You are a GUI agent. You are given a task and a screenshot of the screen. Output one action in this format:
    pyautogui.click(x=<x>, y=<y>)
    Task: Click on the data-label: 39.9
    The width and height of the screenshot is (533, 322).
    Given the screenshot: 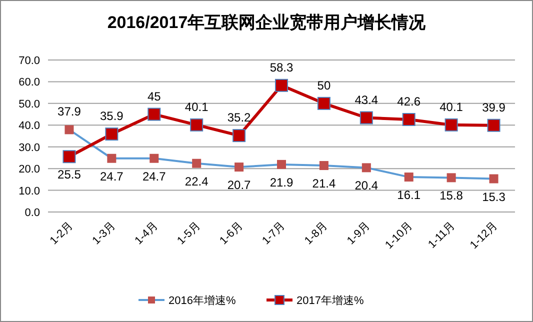 What is the action you would take?
    pyautogui.click(x=494, y=107)
    